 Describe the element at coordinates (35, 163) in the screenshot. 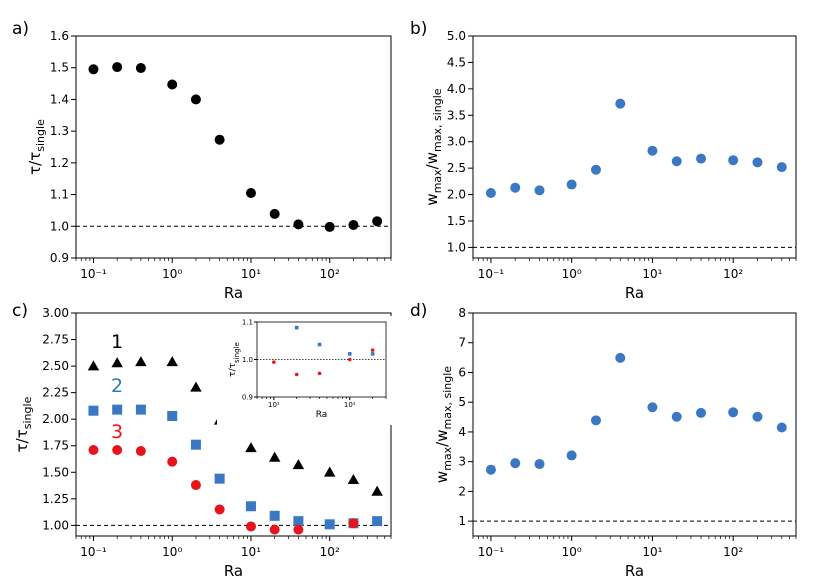

I see `ylabel-main: τ/τ` at that location.